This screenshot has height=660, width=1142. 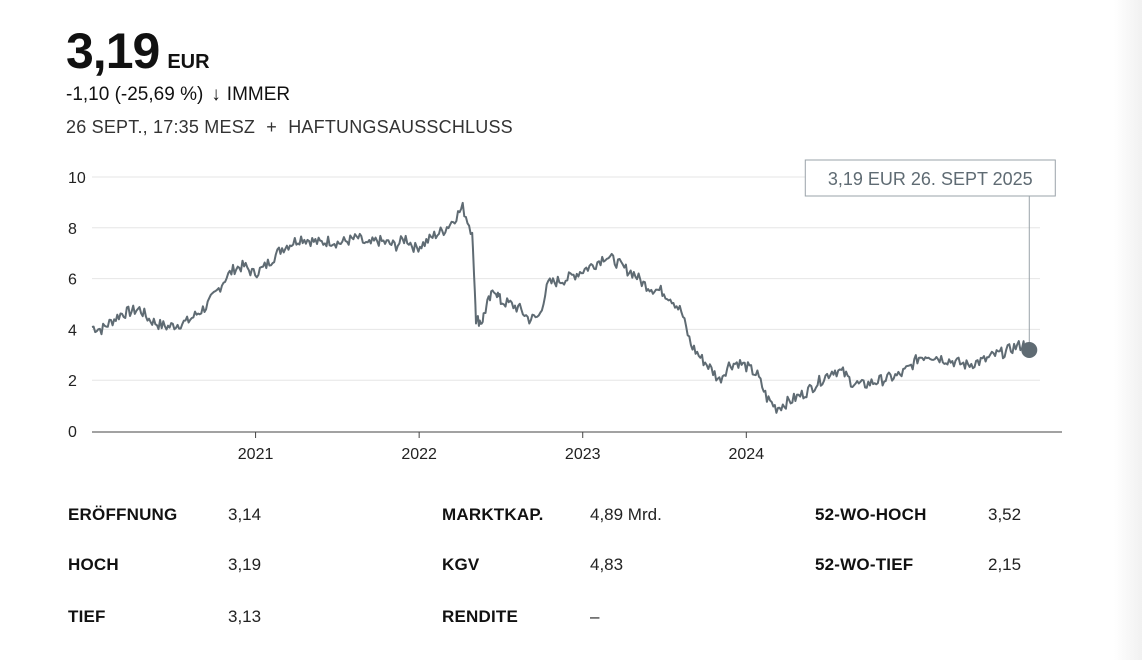 What do you see at coordinates (72, 229) in the screenshot?
I see `y-tick-label: 8` at bounding box center [72, 229].